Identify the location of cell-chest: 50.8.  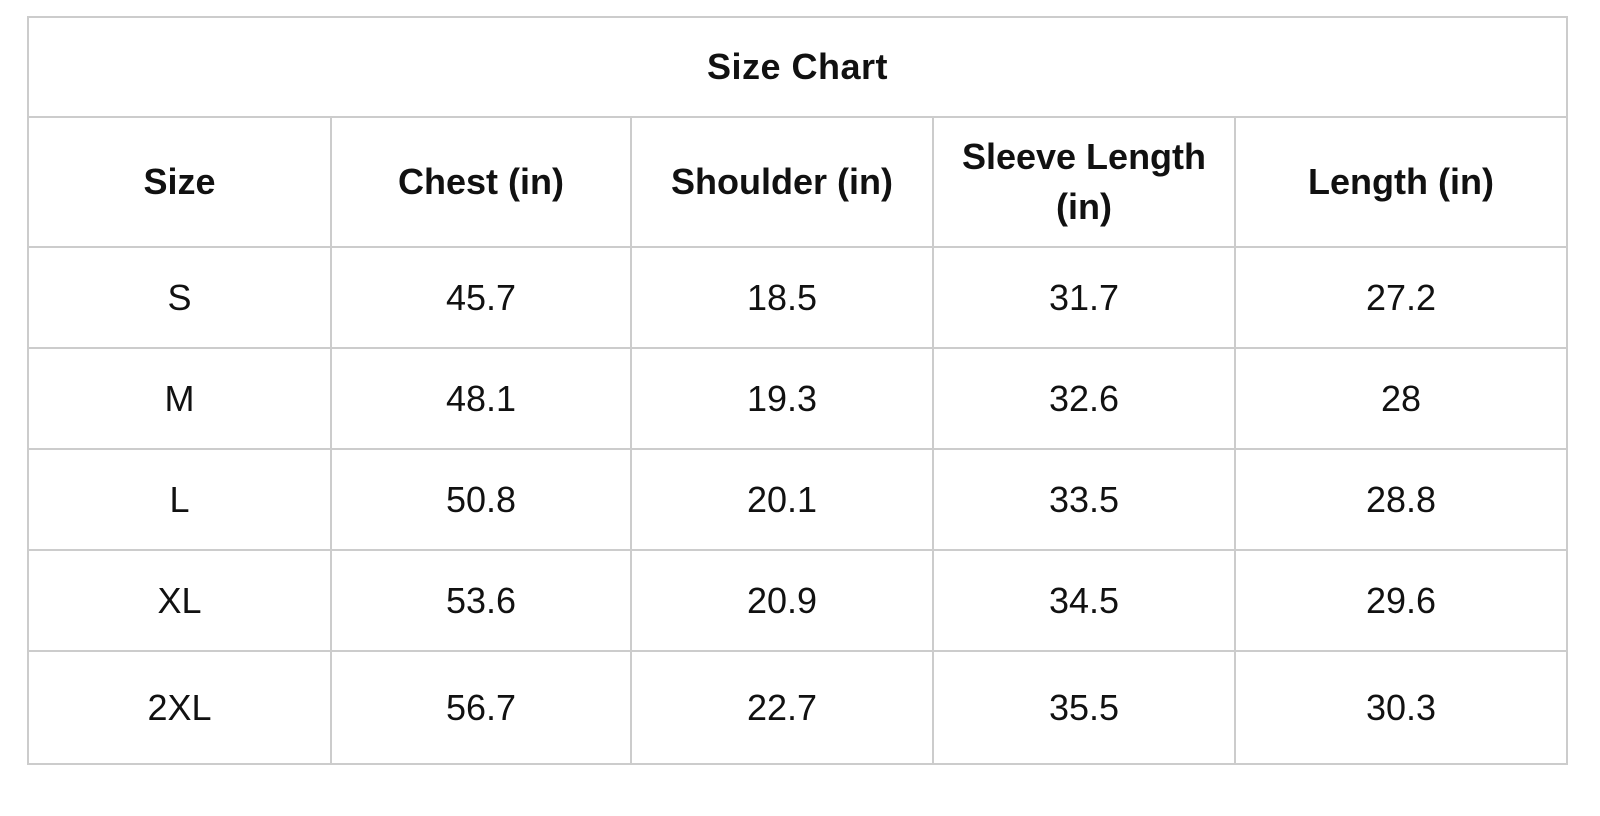
(481, 499).